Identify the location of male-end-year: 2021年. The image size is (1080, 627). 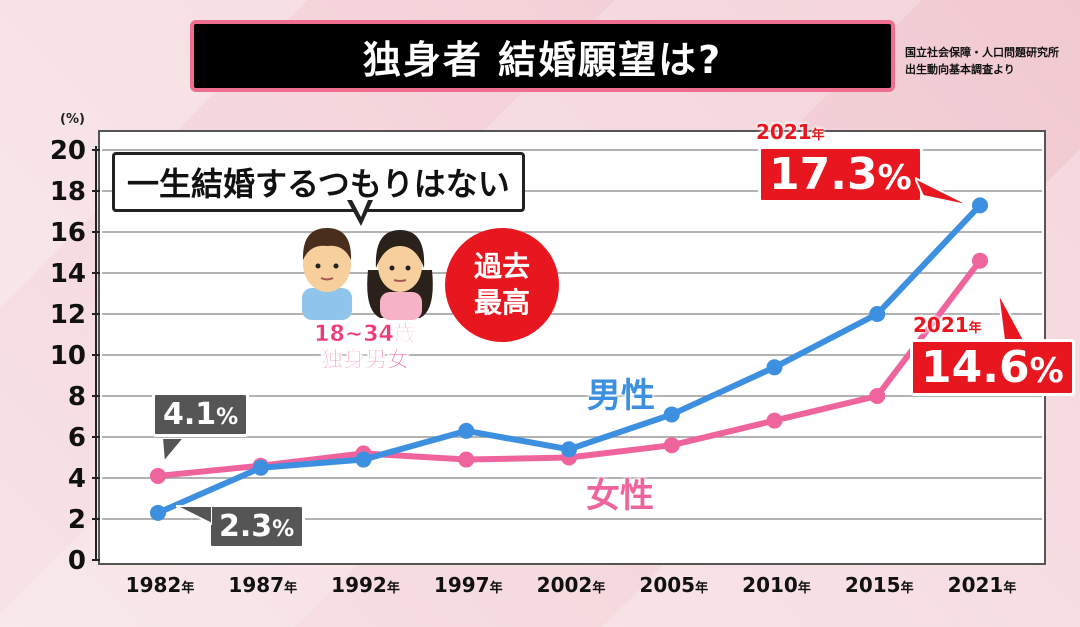
(790, 132).